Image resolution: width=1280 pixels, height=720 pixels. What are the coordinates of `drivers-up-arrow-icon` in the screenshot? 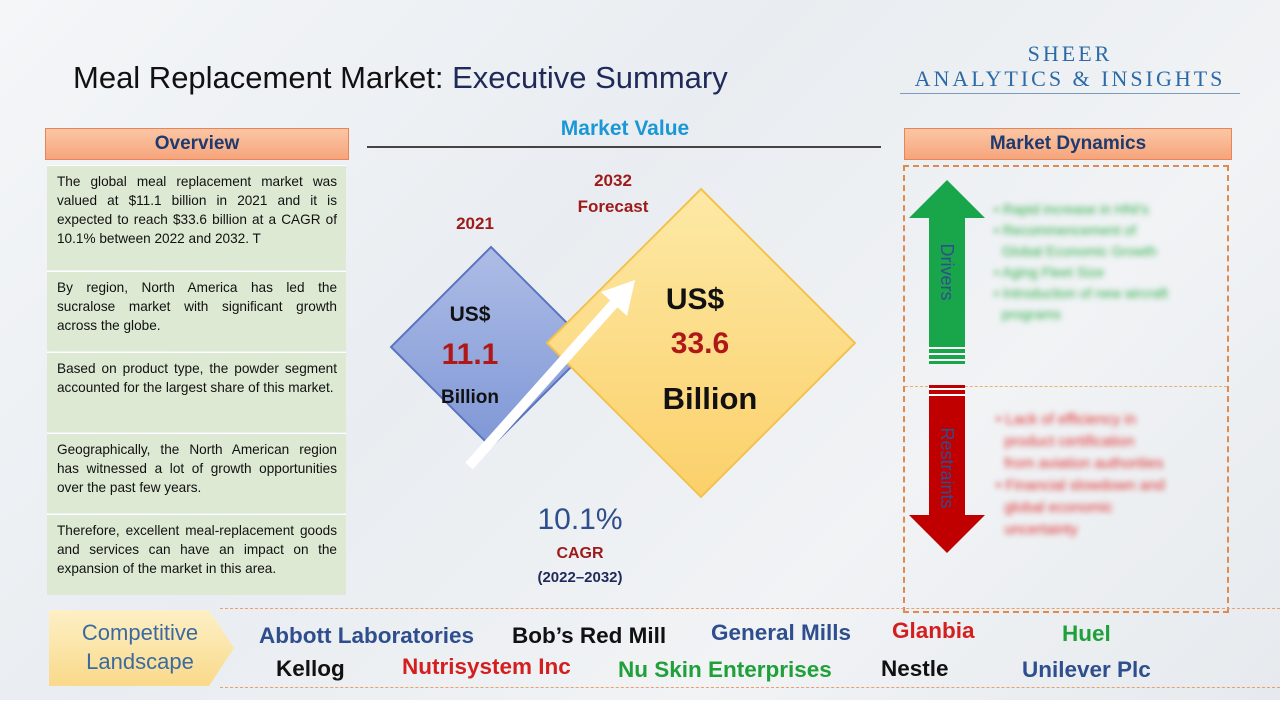 It's located at (947, 272).